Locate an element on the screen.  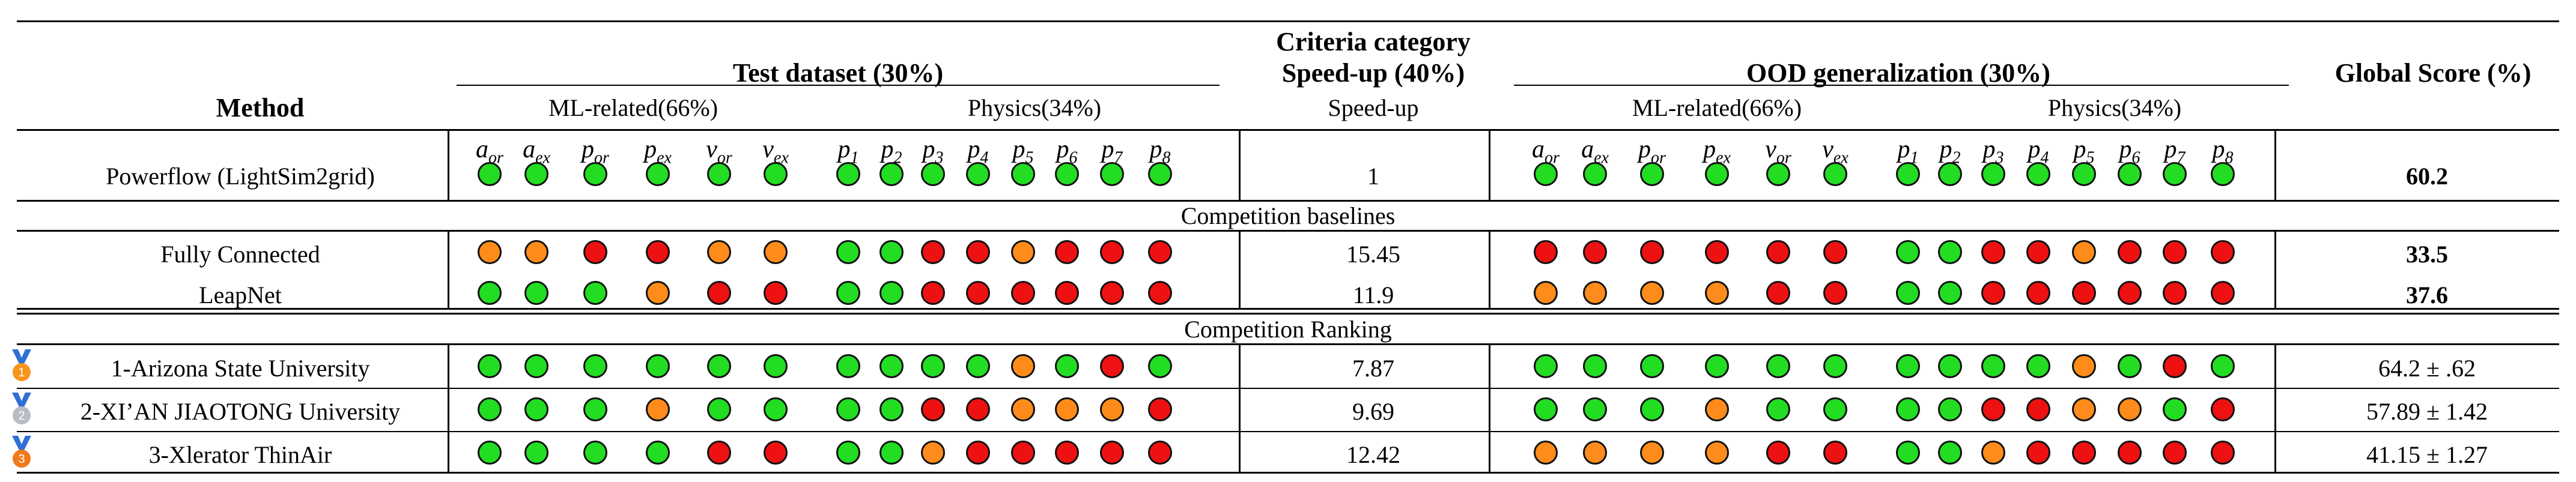
ood-var-label: aor is located at coordinates (1546, 151).